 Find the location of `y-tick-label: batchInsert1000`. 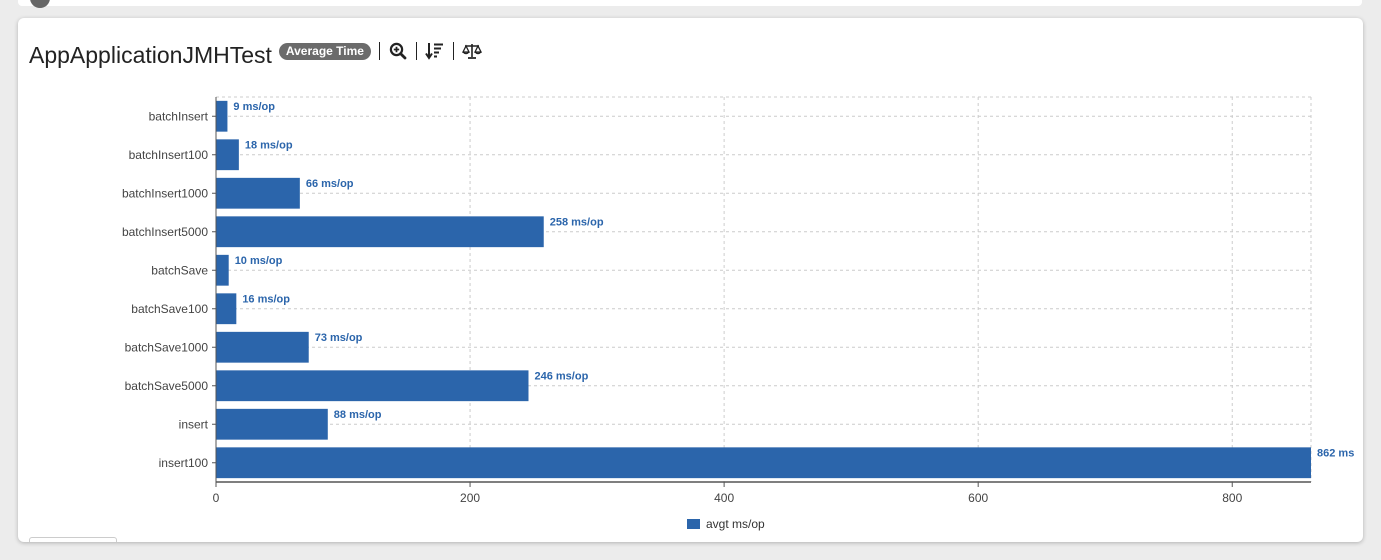

y-tick-label: batchInsert1000 is located at coordinates (165, 193).